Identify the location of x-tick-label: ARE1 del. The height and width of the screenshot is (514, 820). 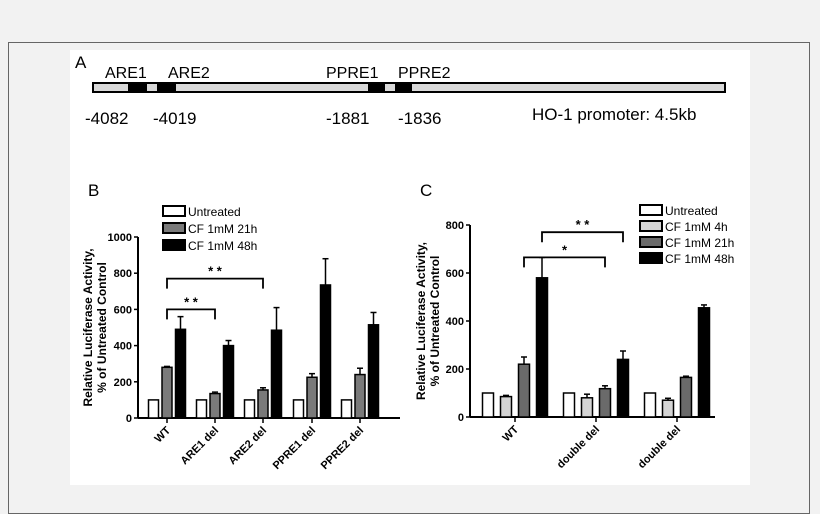
(199, 446).